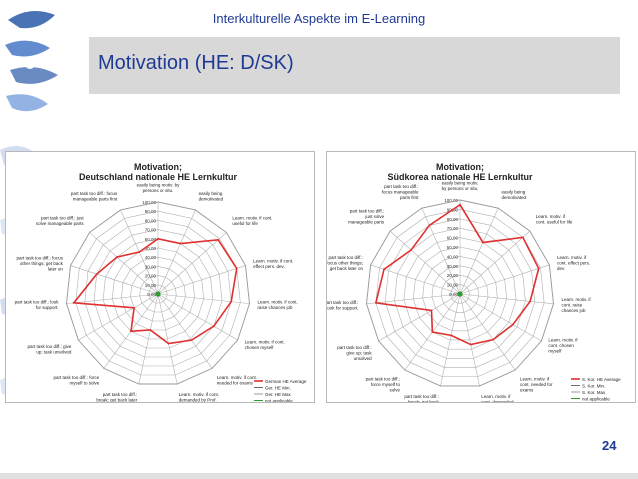  Describe the element at coordinates (453, 228) in the screenshot. I see `axis-tick-label: 70,00` at that location.